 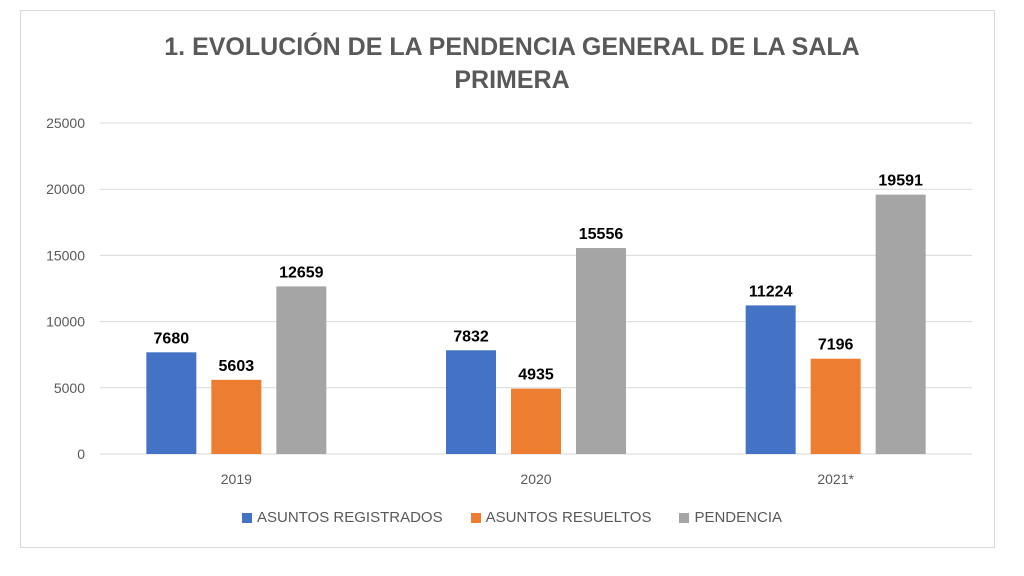 I want to click on legend-label: ASUNTOS RESUELTOS, so click(x=568, y=517).